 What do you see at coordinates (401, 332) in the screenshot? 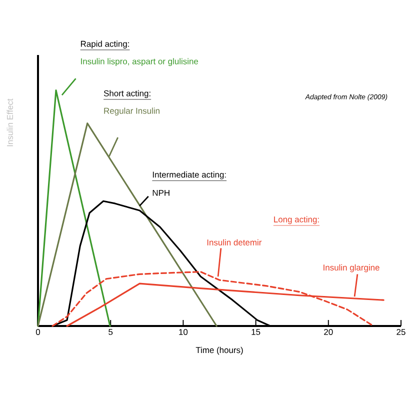
I see `x-tick-label: 25` at bounding box center [401, 332].